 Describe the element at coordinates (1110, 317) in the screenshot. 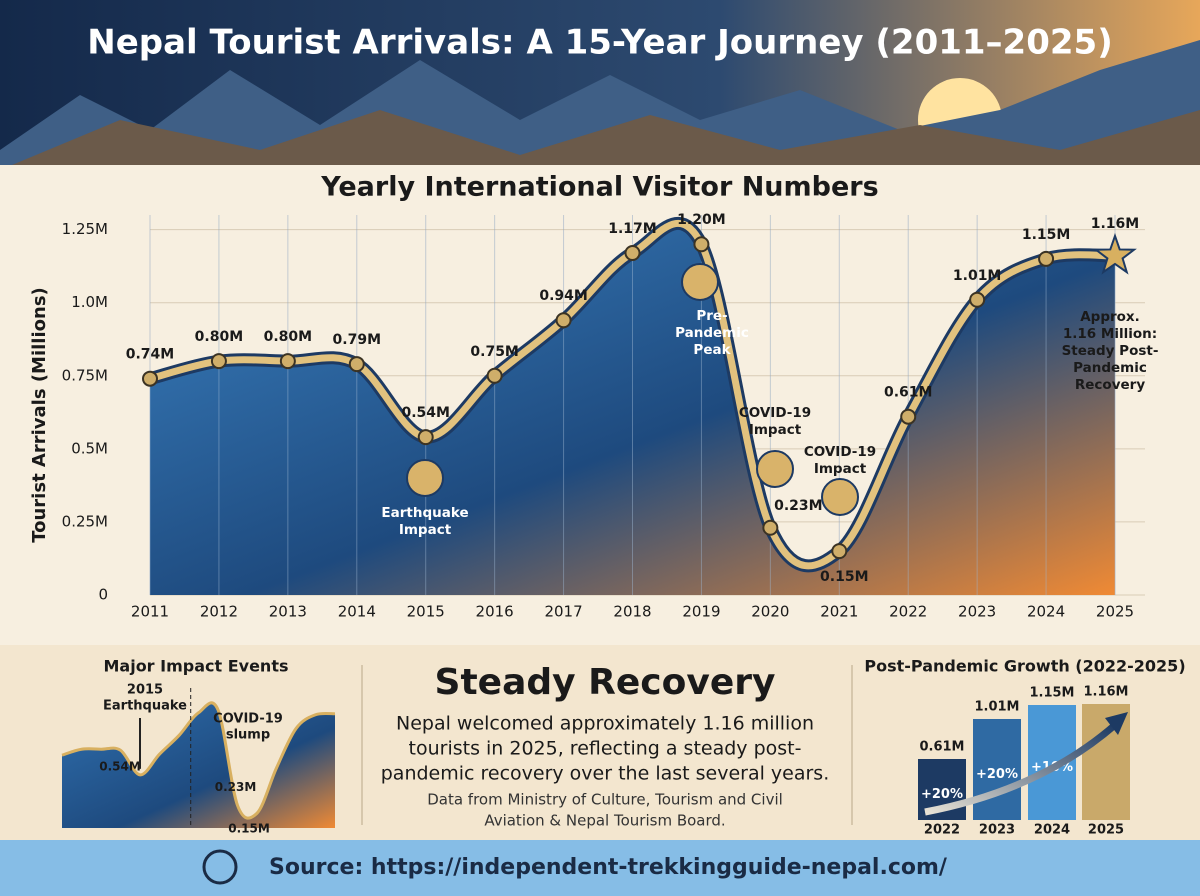

I see `annotation: Approx.` at that location.